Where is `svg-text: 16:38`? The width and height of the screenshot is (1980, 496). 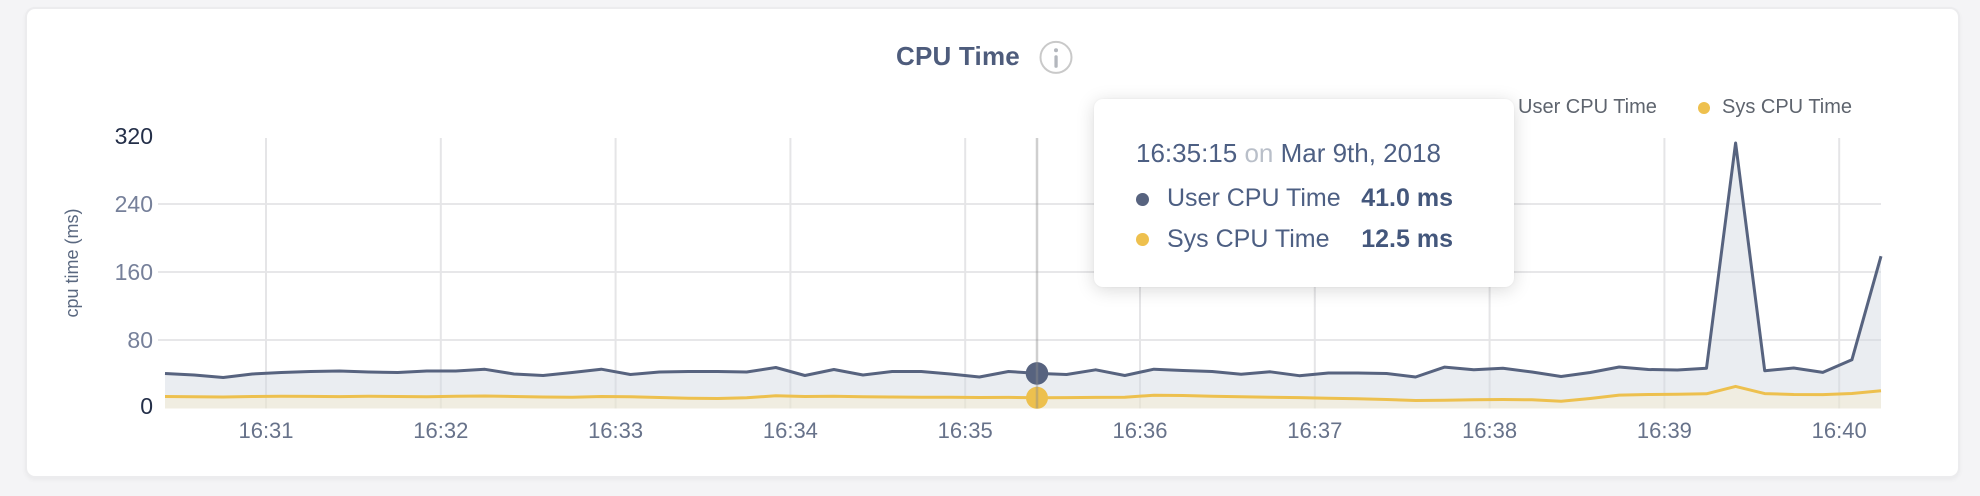
svg-text: 16:38 is located at coordinates (1489, 430).